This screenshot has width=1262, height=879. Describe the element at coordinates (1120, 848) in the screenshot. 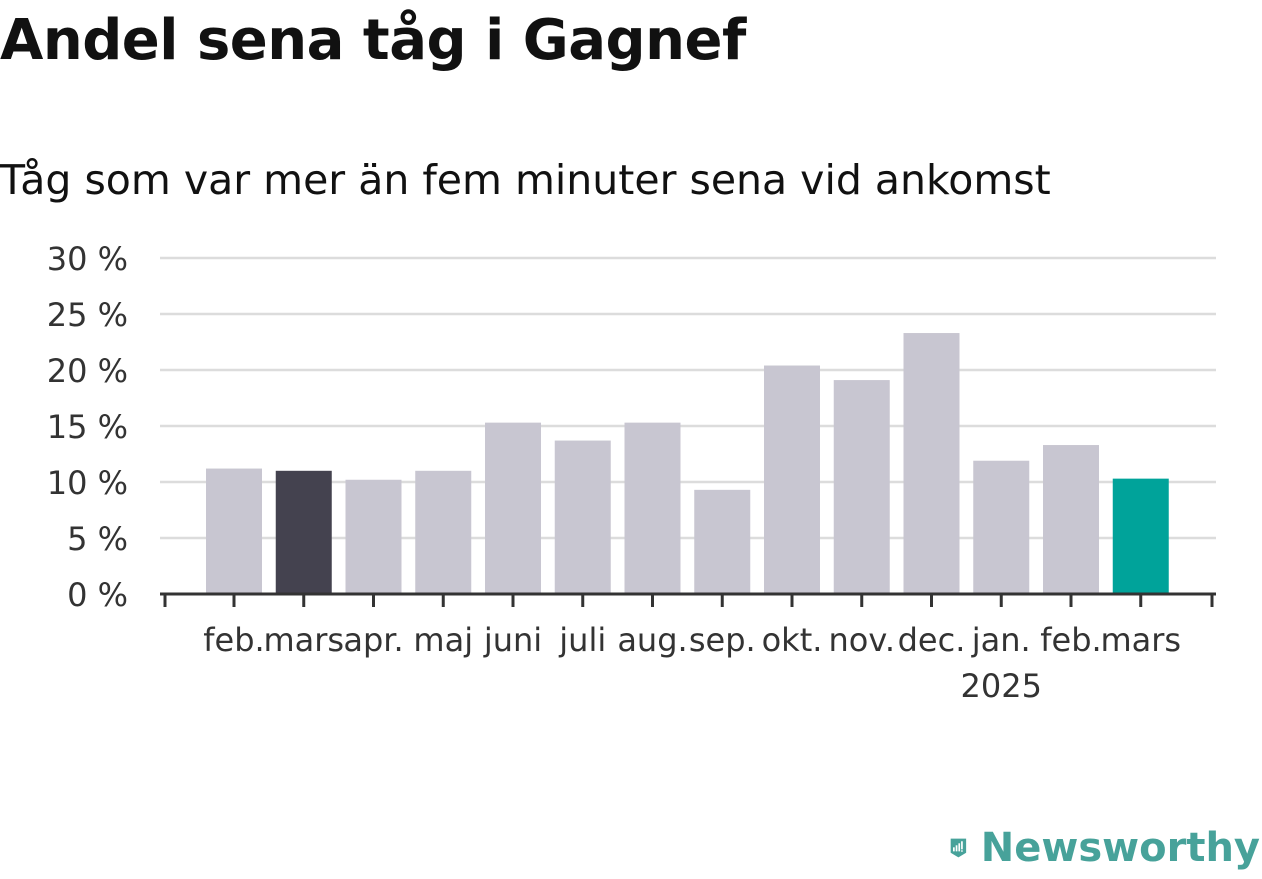

I see `brand-name: Newsworthy` at that location.